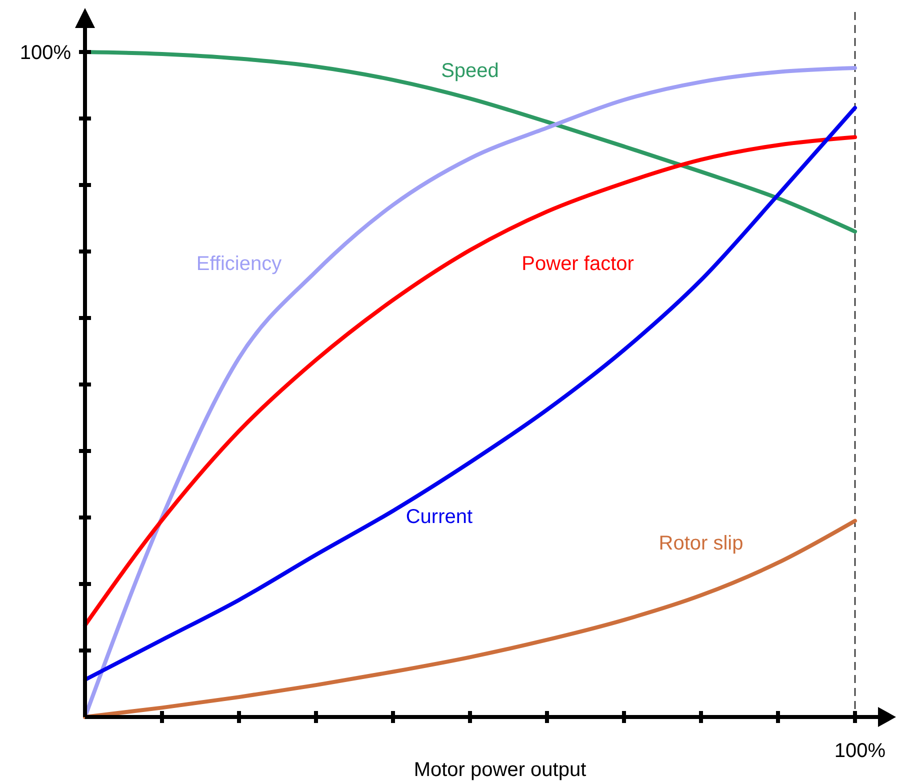 The width and height of the screenshot is (898, 782). What do you see at coordinates (701, 543) in the screenshot?
I see `series-label: Rotor slip` at bounding box center [701, 543].